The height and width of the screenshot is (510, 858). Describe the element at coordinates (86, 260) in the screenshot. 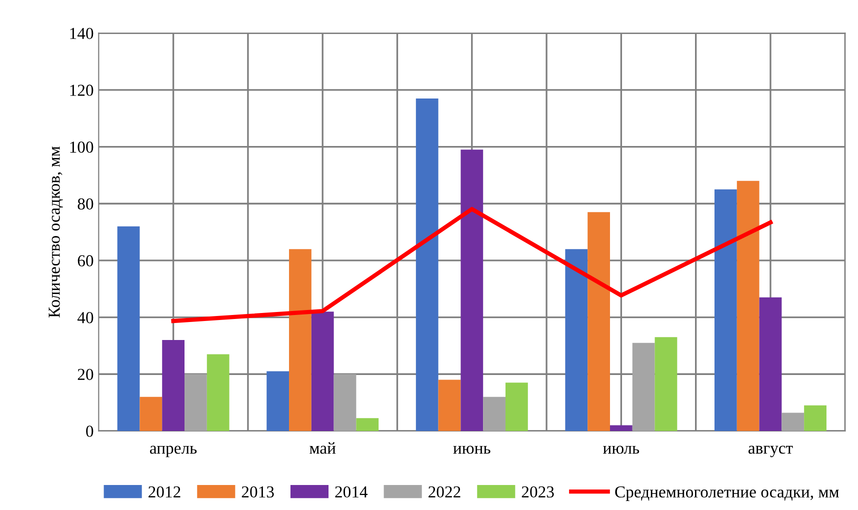

I see `y-tick-label: 60` at that location.